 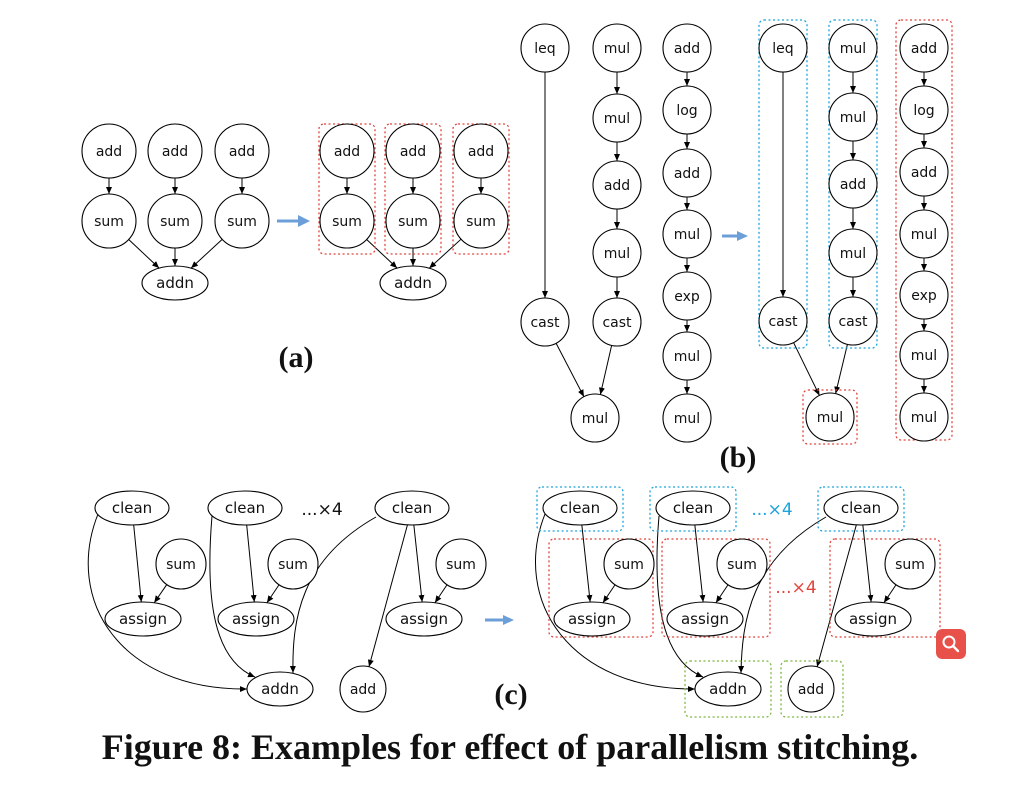 I want to click on node-sum-c5: sum, so click(x=293, y=564).